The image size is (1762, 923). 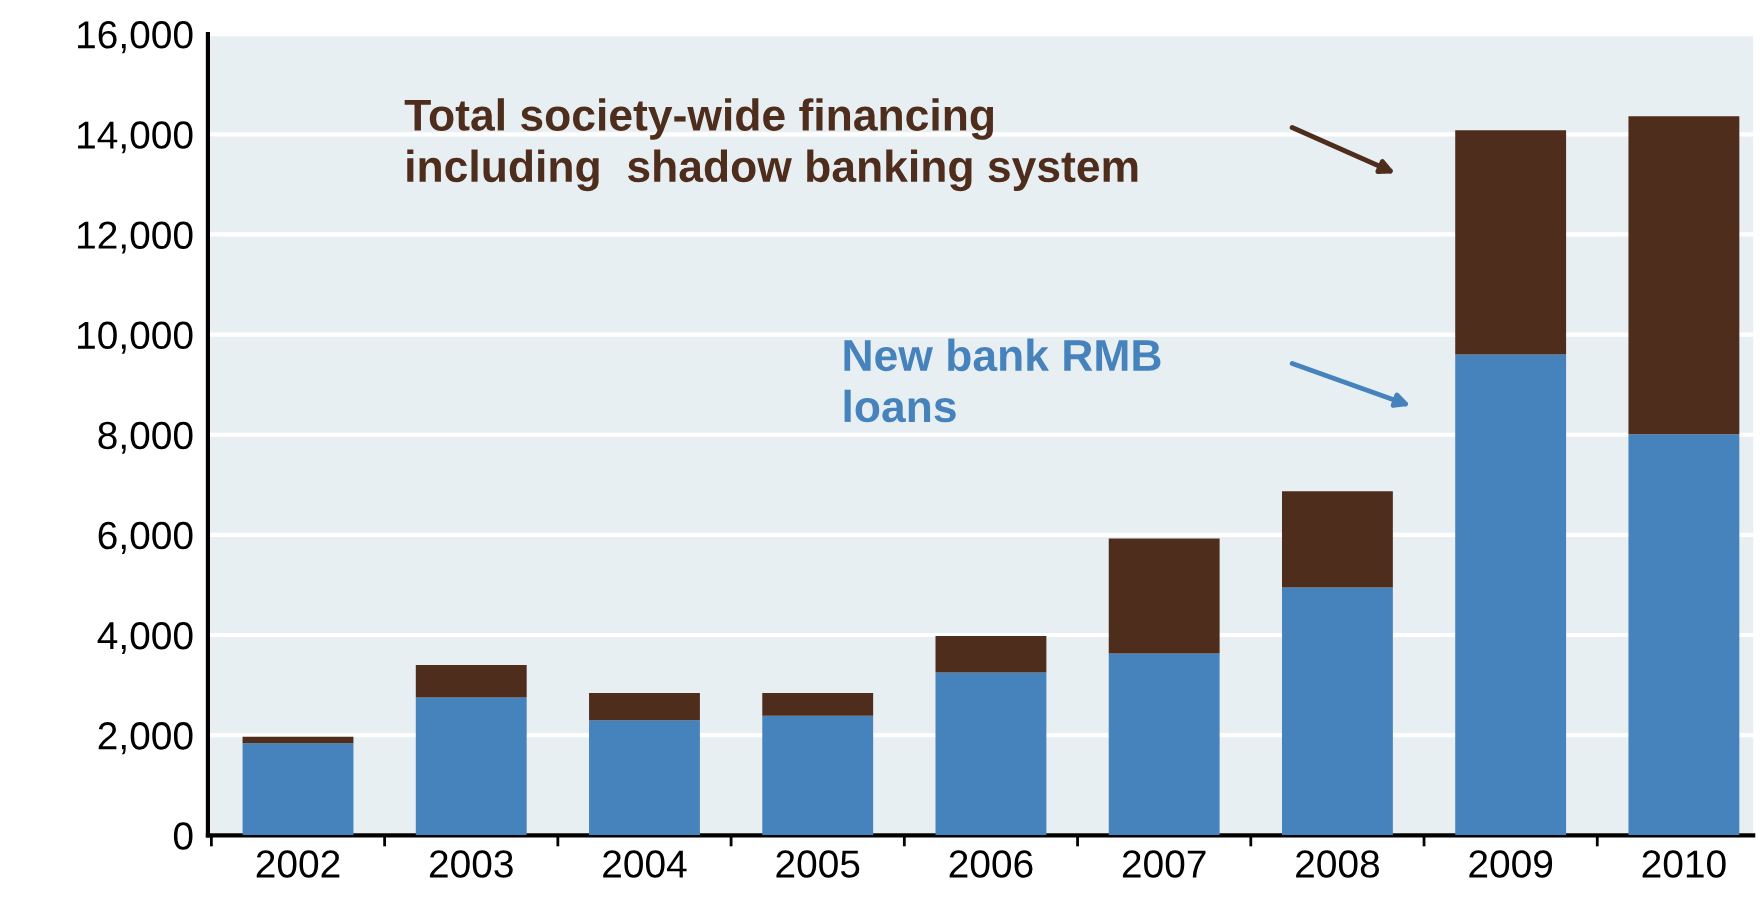 What do you see at coordinates (298, 864) in the screenshot?
I see `x-tick-label: 2002` at bounding box center [298, 864].